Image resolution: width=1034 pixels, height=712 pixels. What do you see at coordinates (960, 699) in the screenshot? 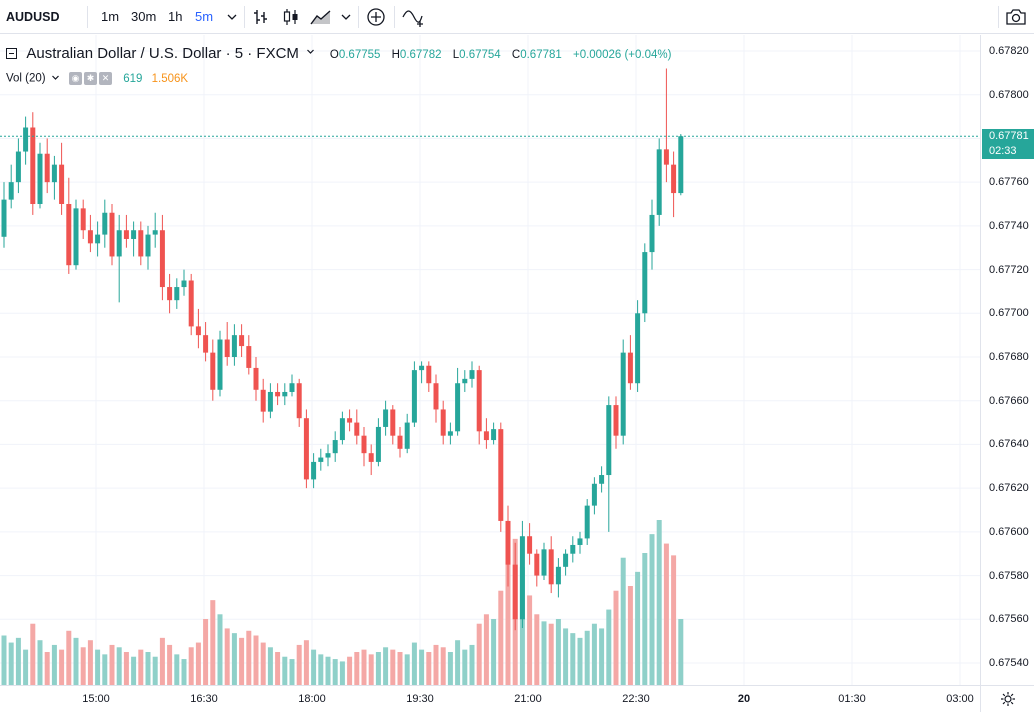
I see `time-tick-label: 03:00` at bounding box center [960, 699].